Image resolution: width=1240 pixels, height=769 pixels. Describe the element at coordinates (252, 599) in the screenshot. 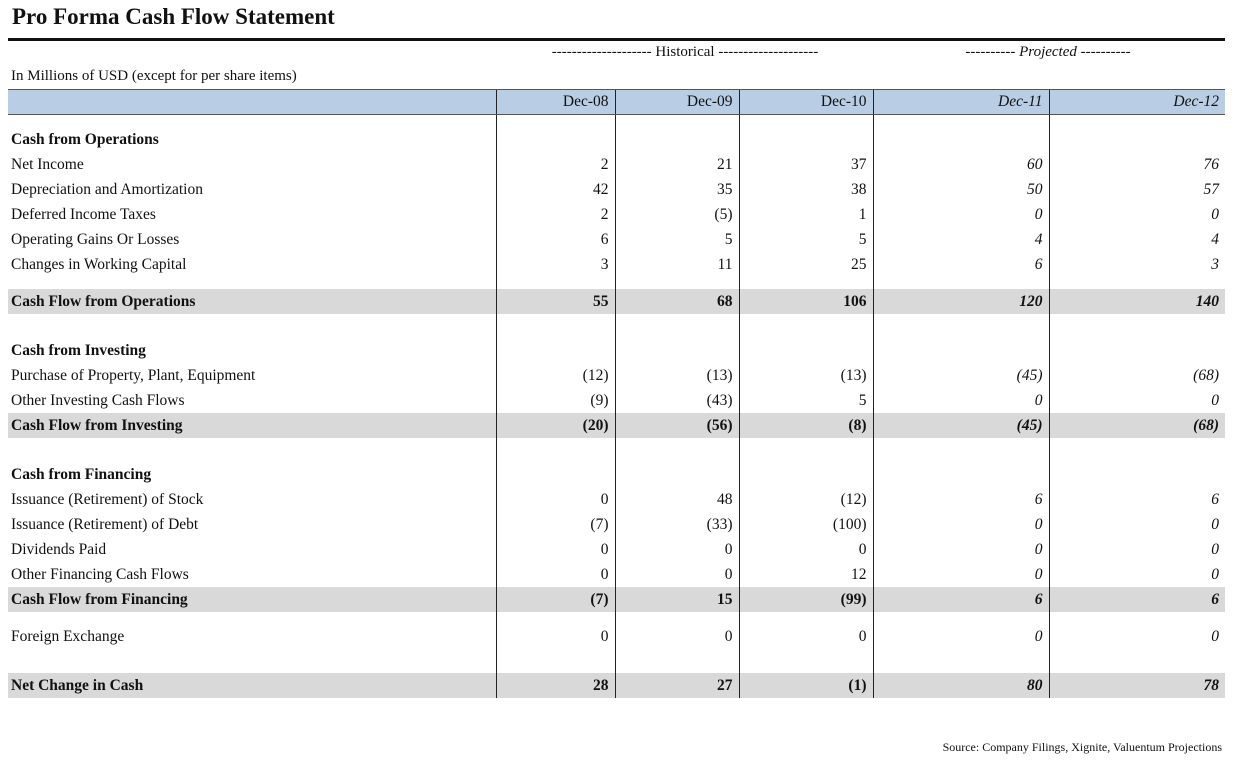

I see `total-label: Cash Flow from Financing` at that location.